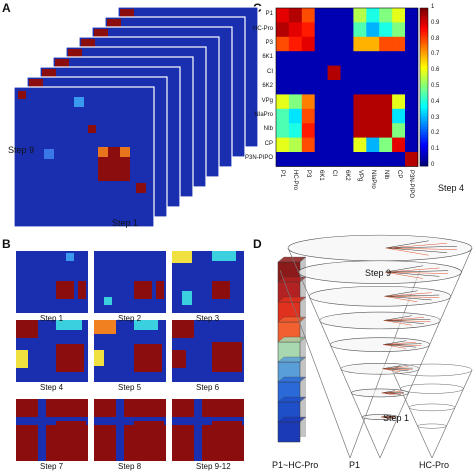  What do you see at coordinates (52, 318) in the screenshot?
I see `step-label: Step 1` at bounding box center [52, 318].